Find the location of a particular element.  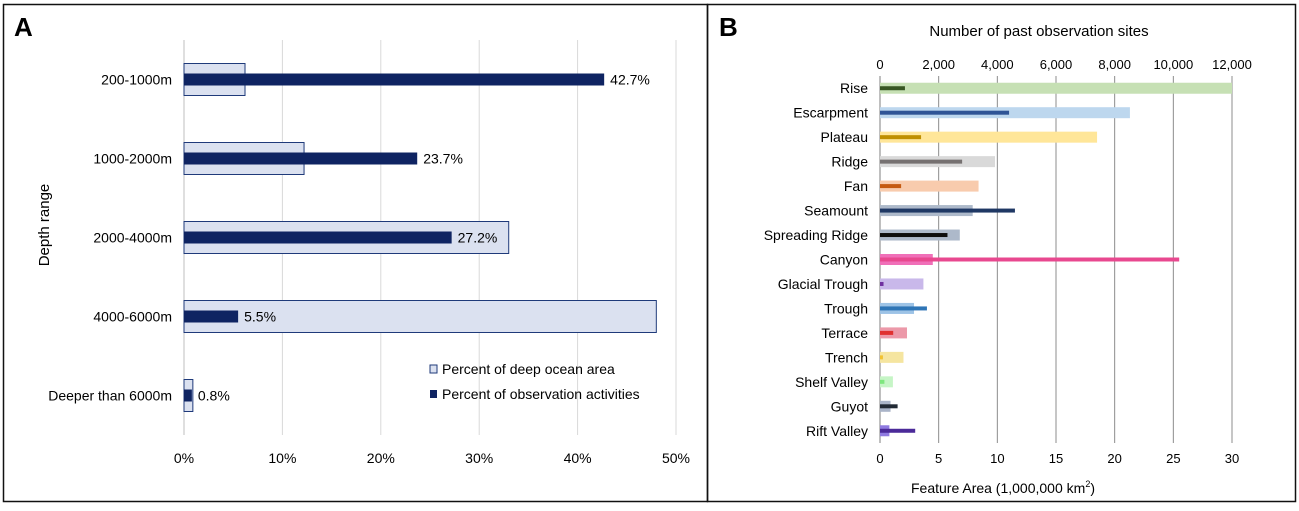

x-tick-label: 10% is located at coordinates (282, 458).